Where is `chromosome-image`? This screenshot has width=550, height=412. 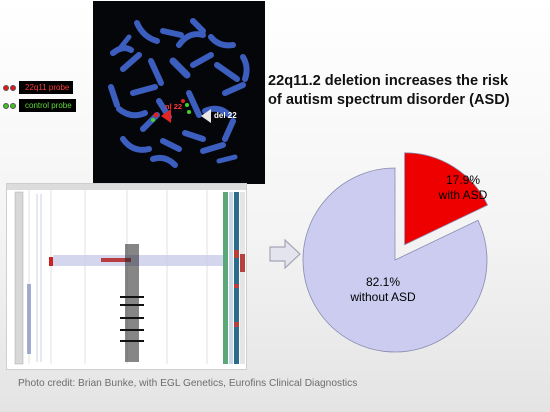 chromosome-image is located at coordinates (179, 93).